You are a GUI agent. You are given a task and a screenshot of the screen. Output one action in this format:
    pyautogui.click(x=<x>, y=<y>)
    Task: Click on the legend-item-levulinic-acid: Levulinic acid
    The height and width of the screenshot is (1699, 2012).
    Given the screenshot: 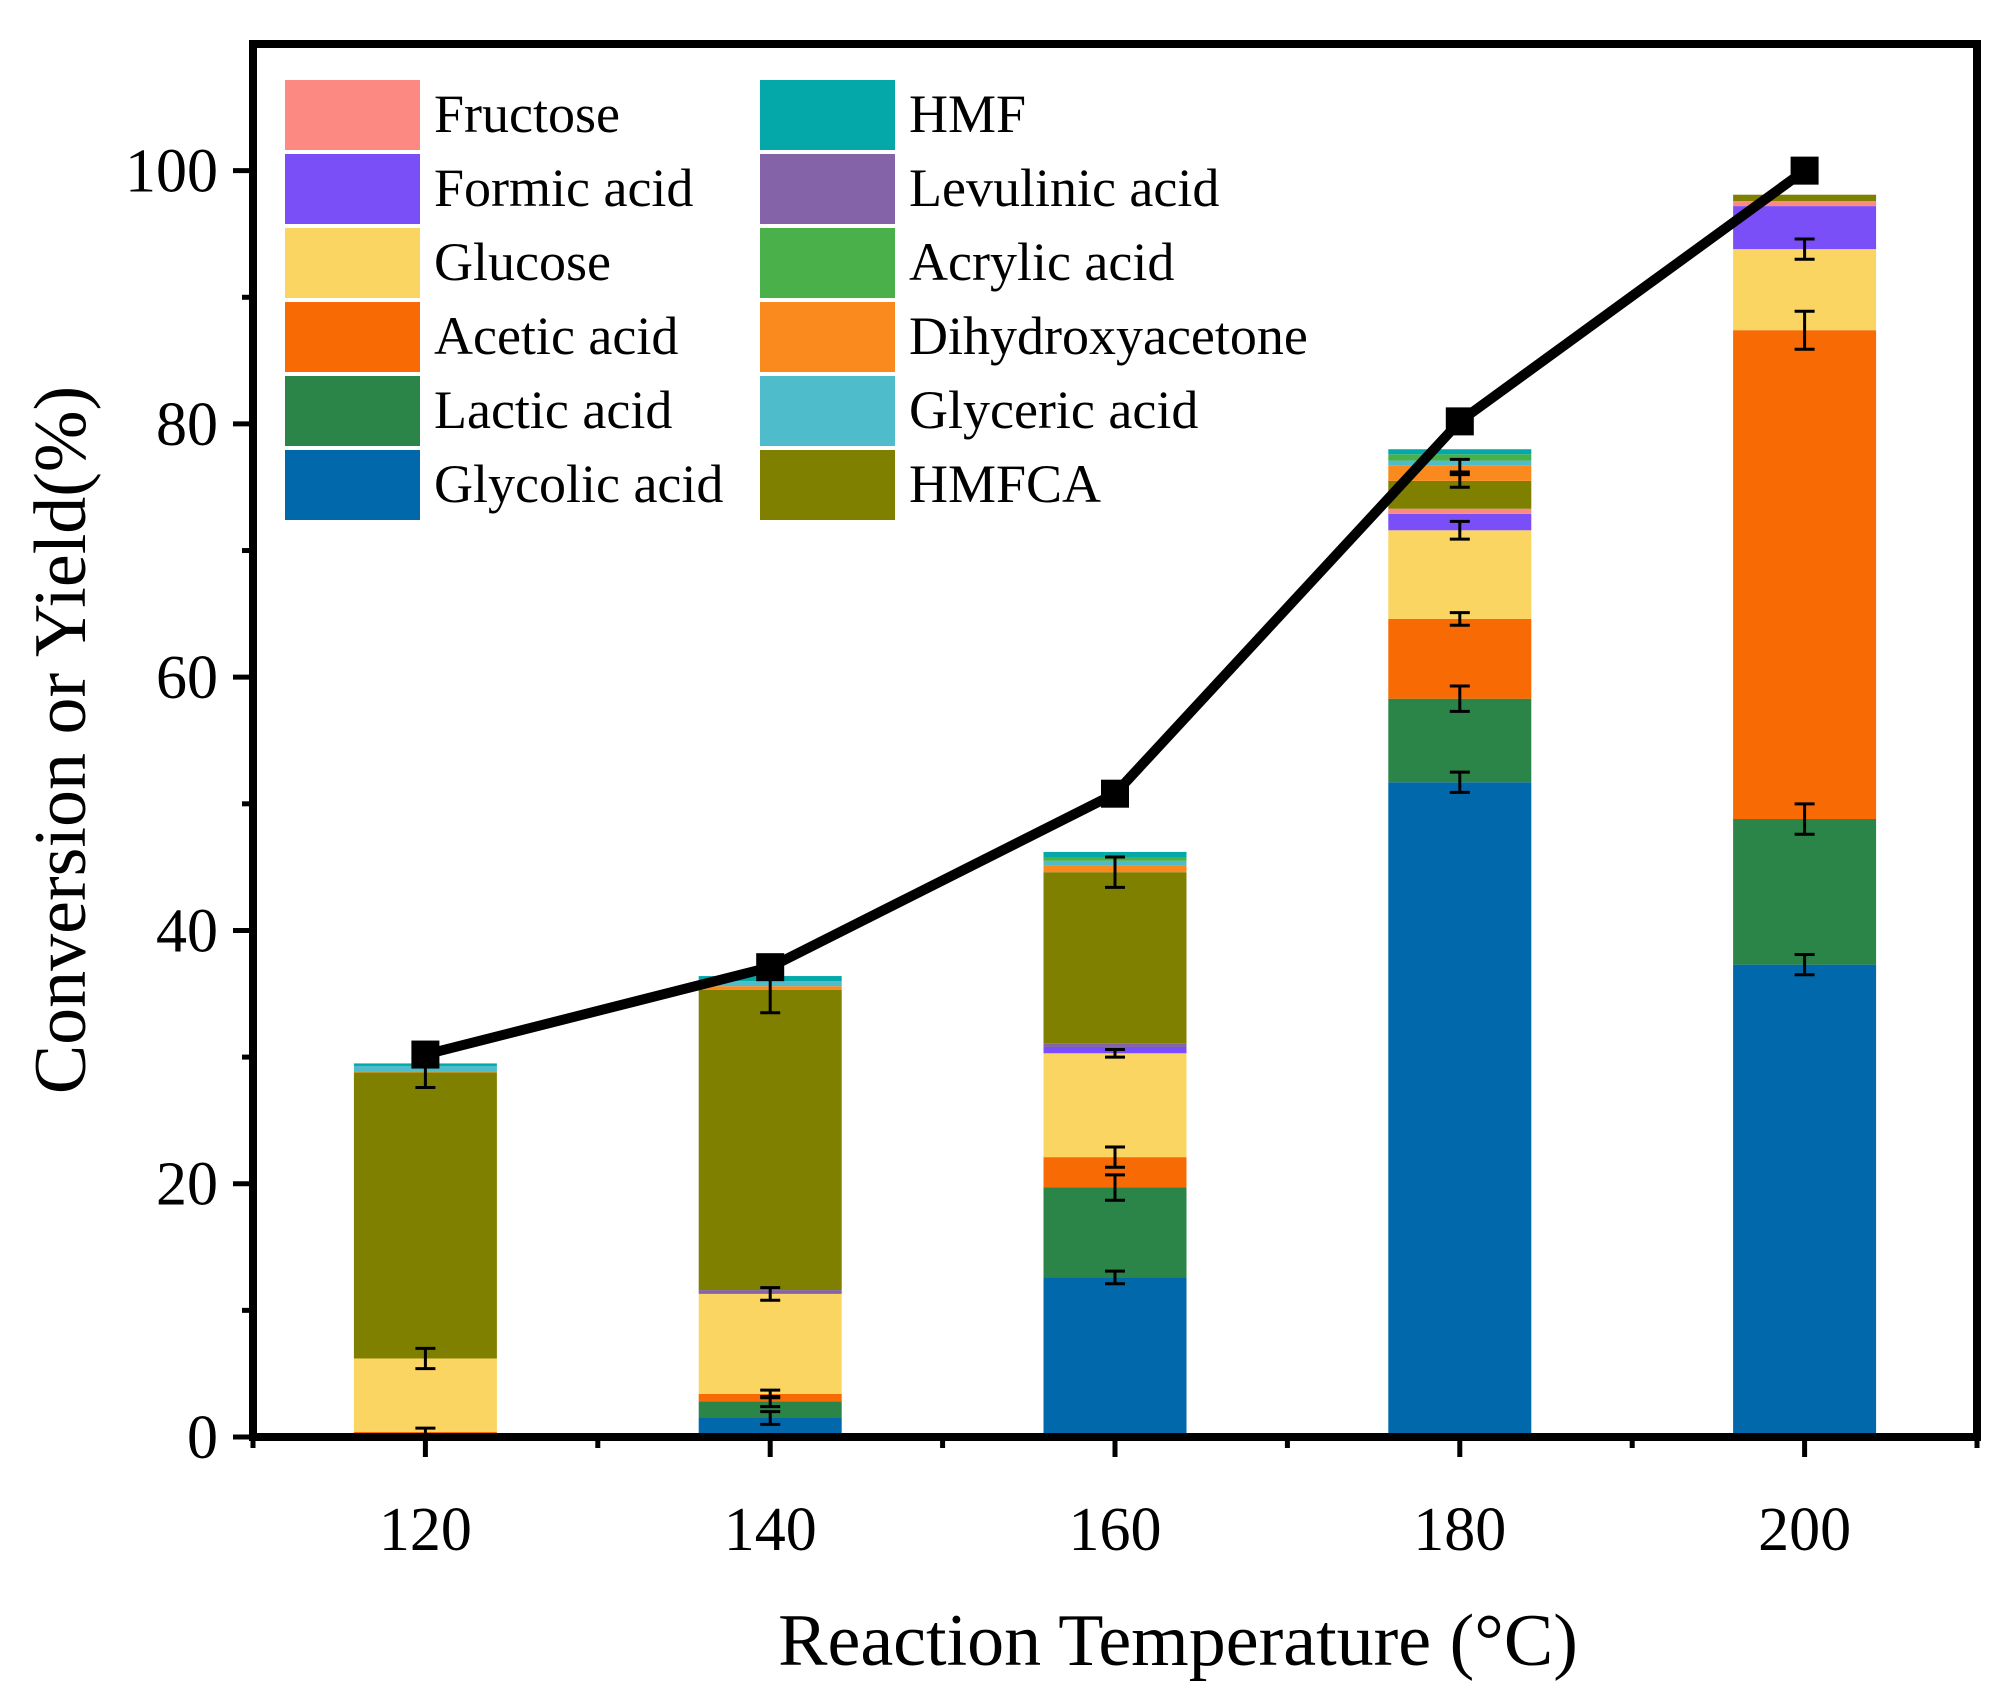 What is the action you would take?
    pyautogui.click(x=989, y=189)
    